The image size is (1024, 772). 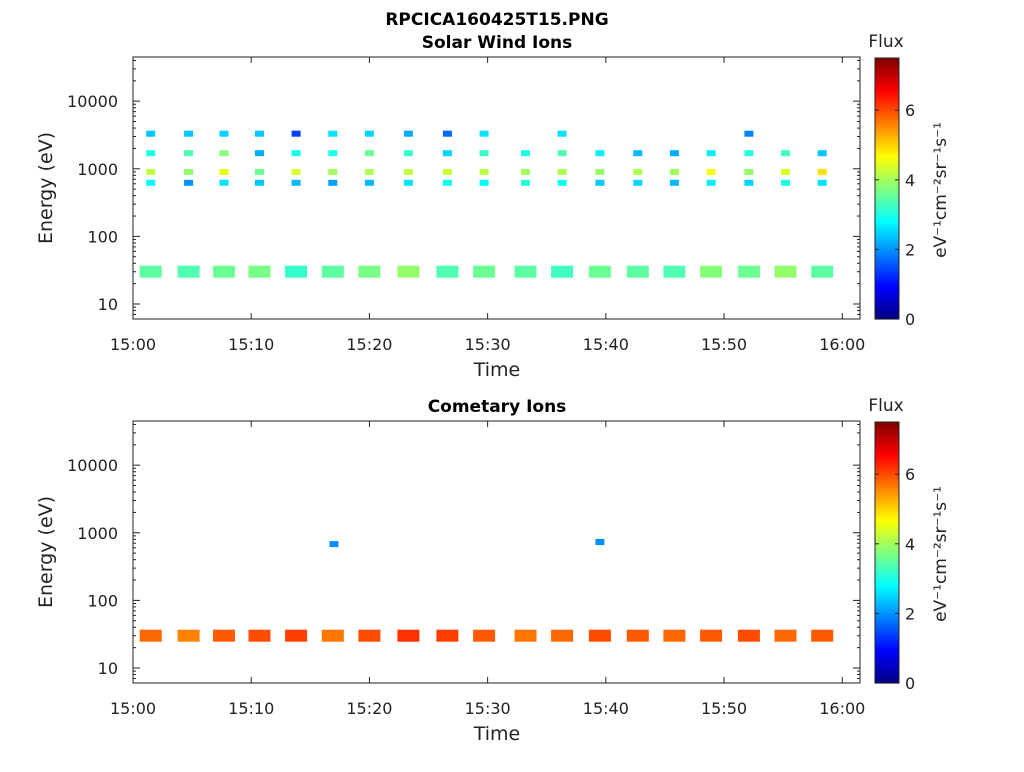 I want to click on y-tick-label: 10000, so click(x=92, y=101).